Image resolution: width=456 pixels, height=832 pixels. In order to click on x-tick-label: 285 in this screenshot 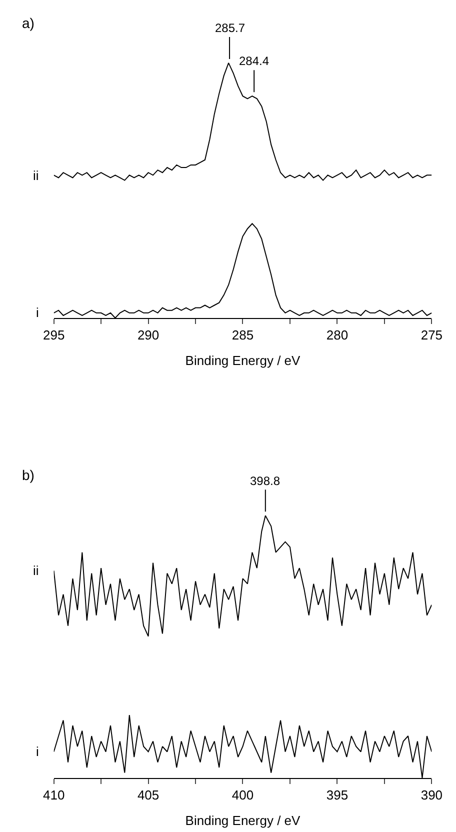, I will do `click(243, 335)`.